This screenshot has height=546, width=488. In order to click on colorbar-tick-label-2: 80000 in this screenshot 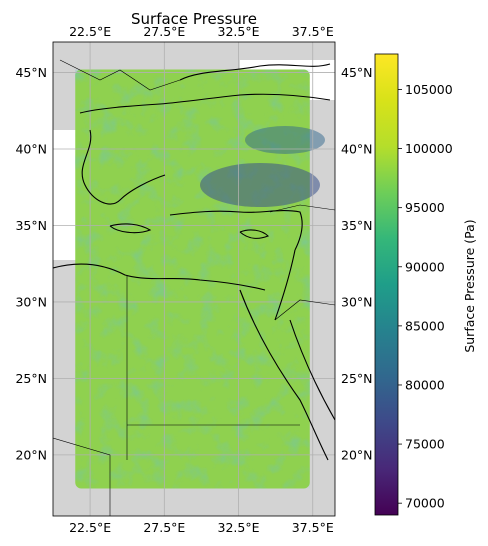, I will do `click(425, 384)`.